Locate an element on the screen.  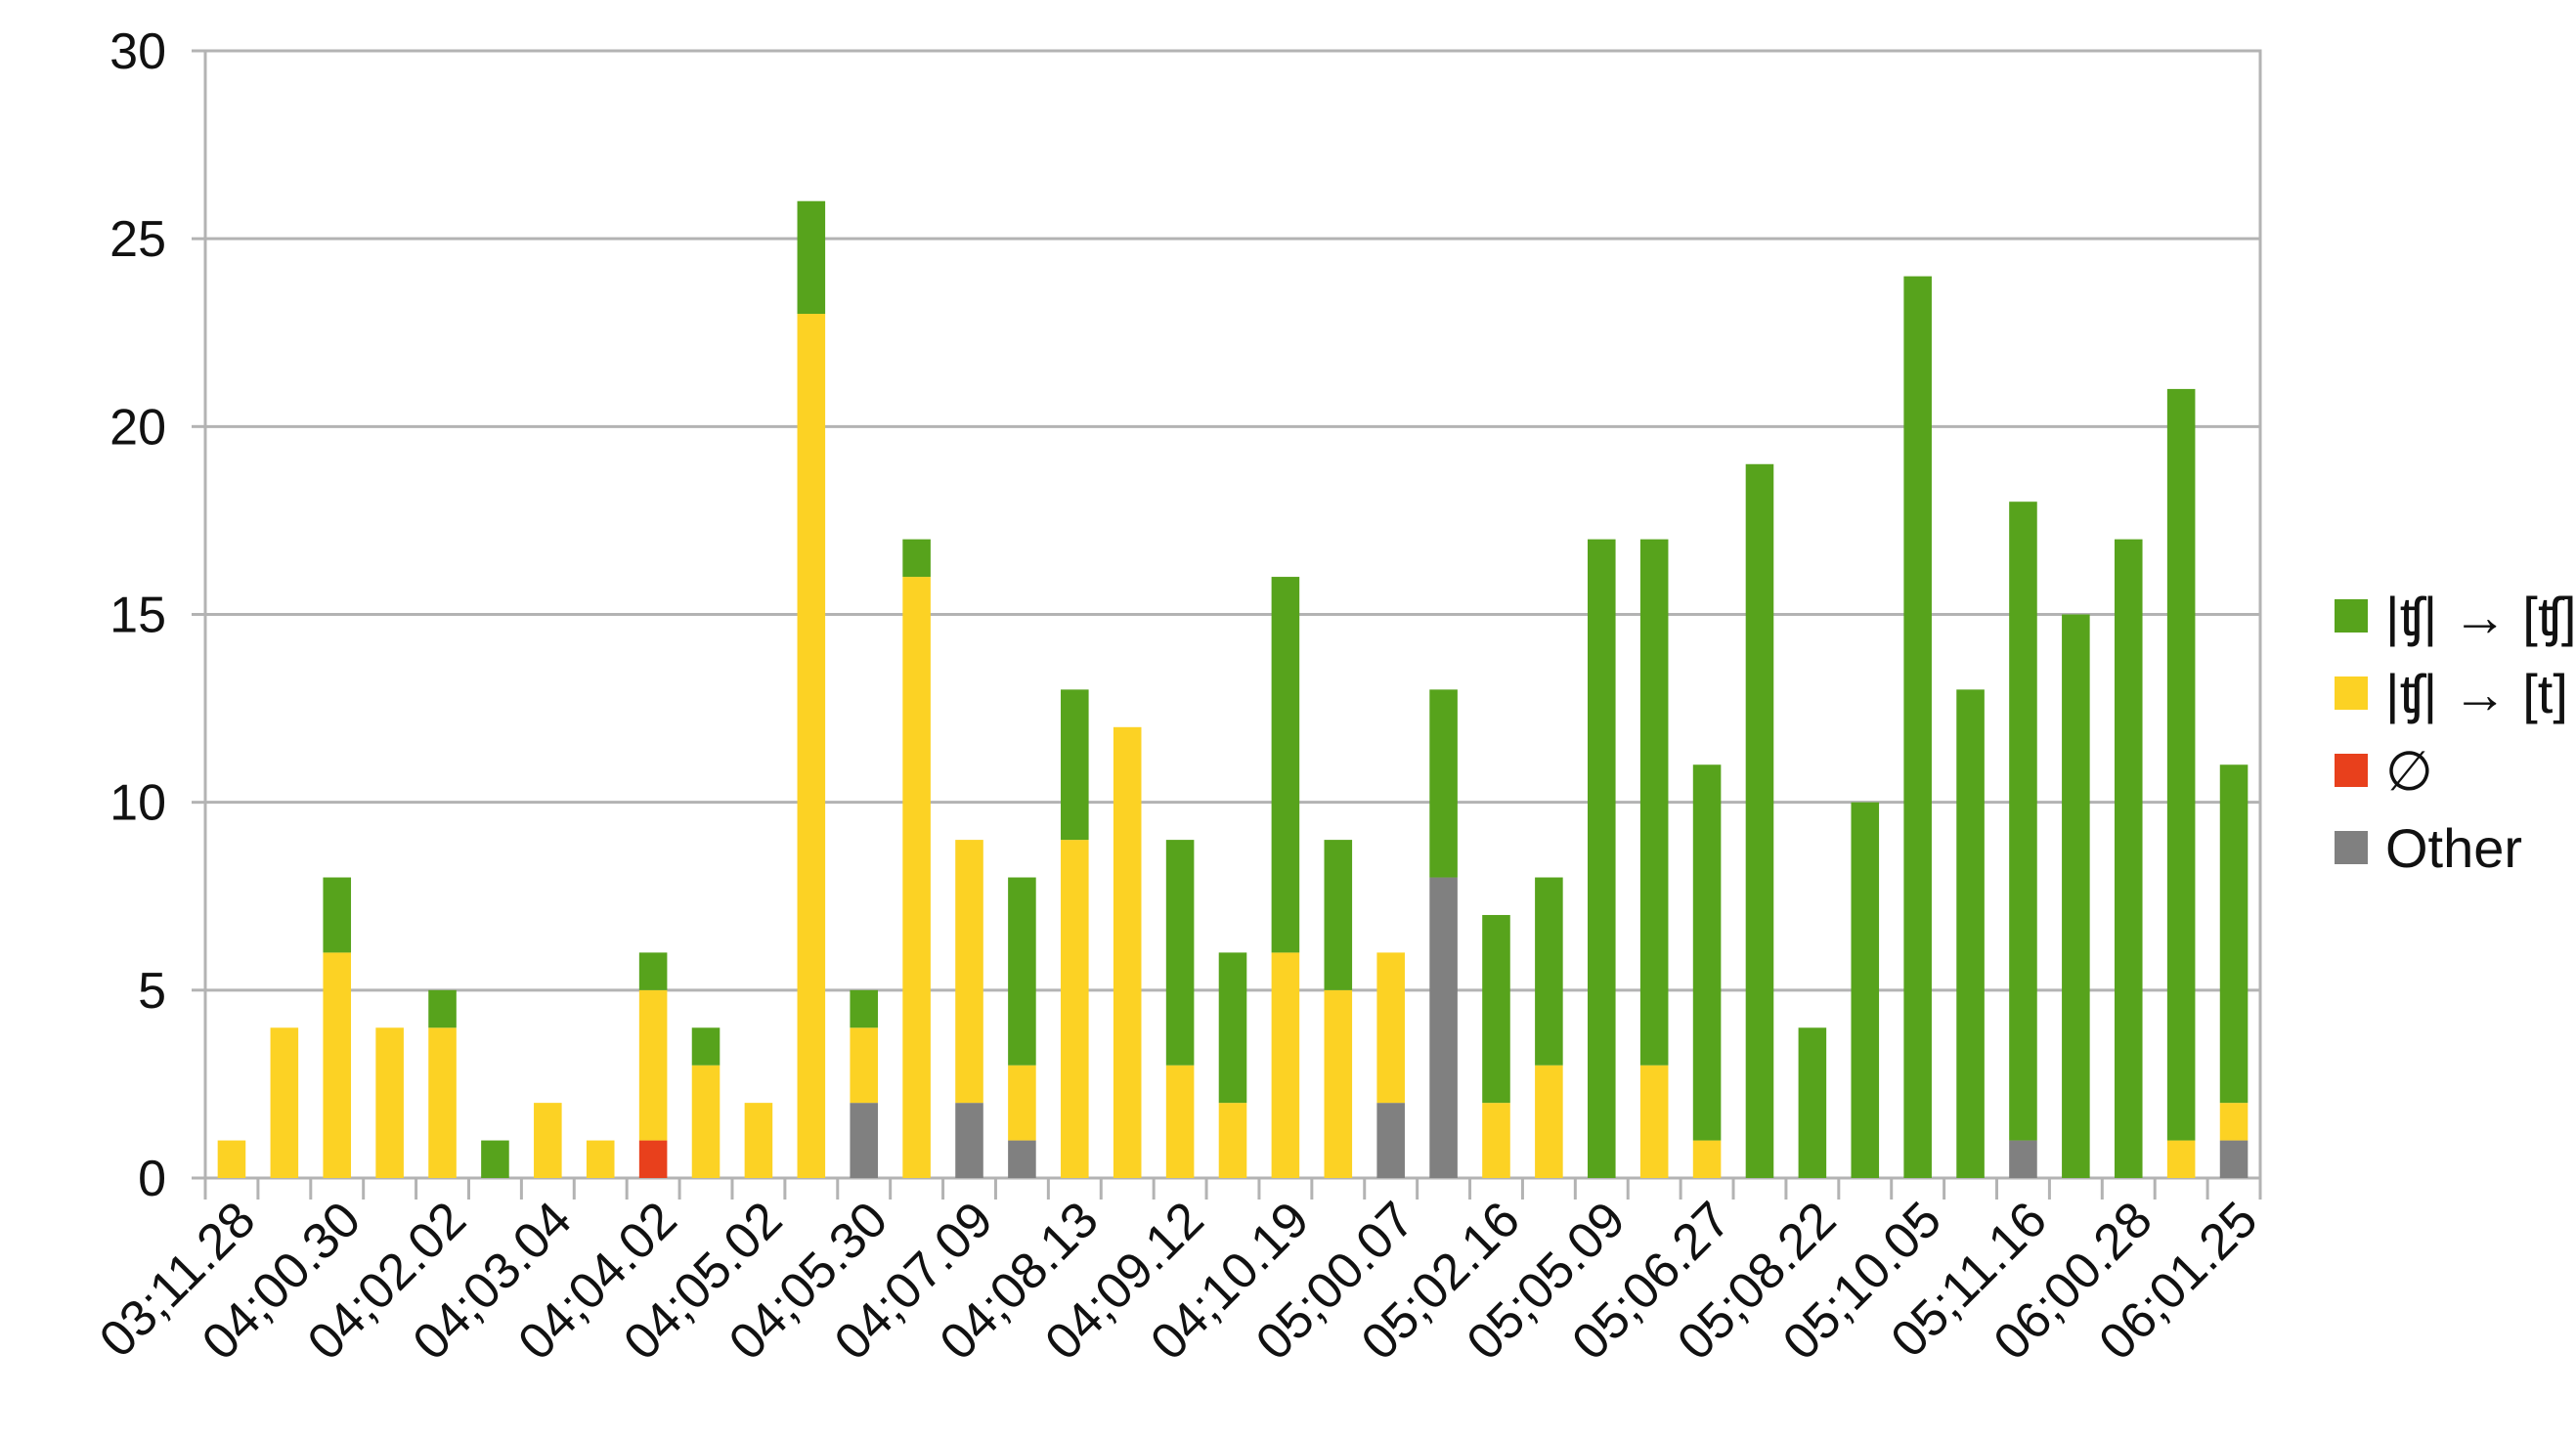
legend-label: ∅ is located at coordinates (2409, 771).